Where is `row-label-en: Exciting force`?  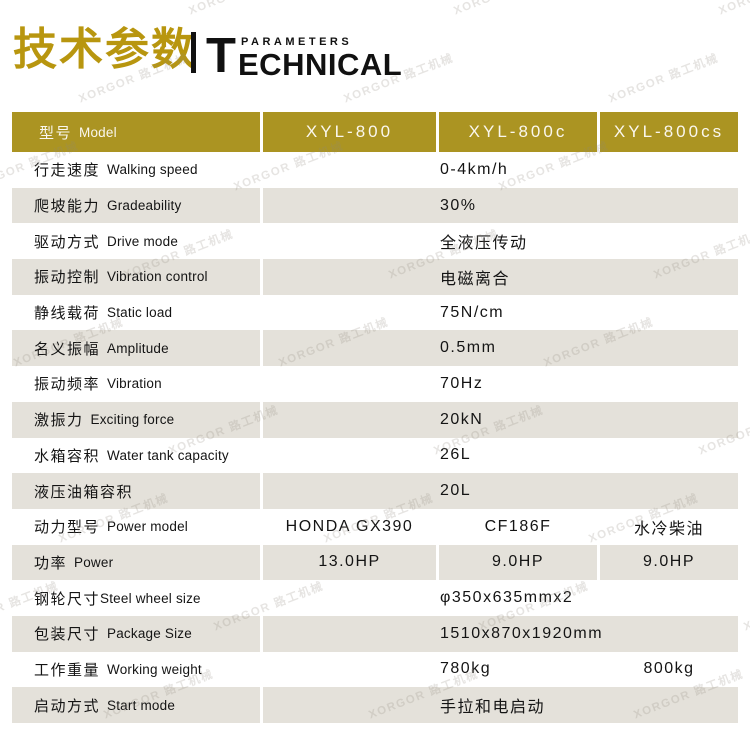 row-label-en: Exciting force is located at coordinates (132, 420).